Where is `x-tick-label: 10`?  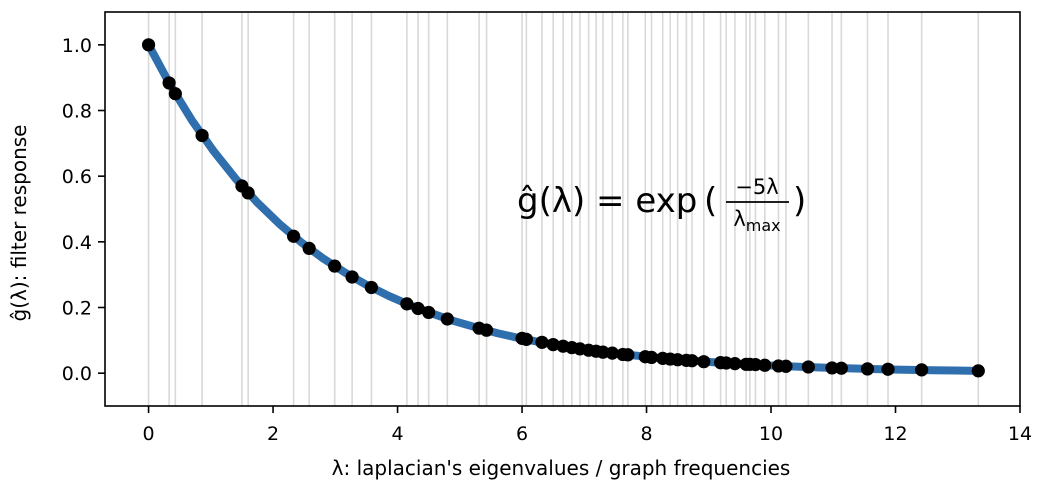
x-tick-label: 10 is located at coordinates (771, 434).